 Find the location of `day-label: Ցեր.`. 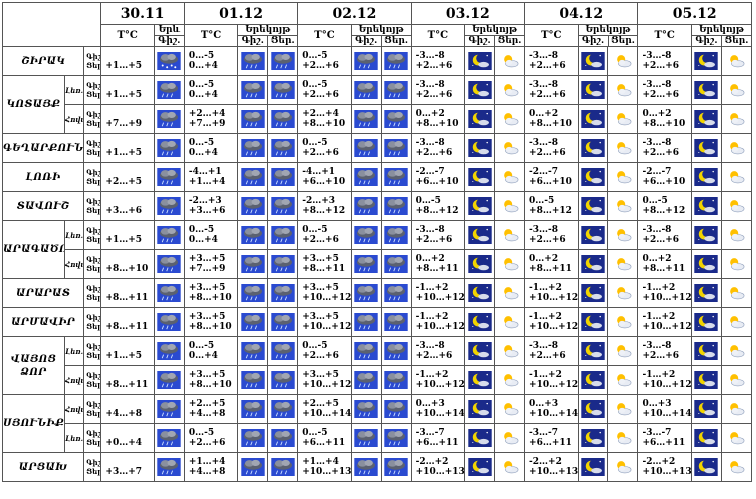

day-label: Ցեր. is located at coordinates (282, 41).